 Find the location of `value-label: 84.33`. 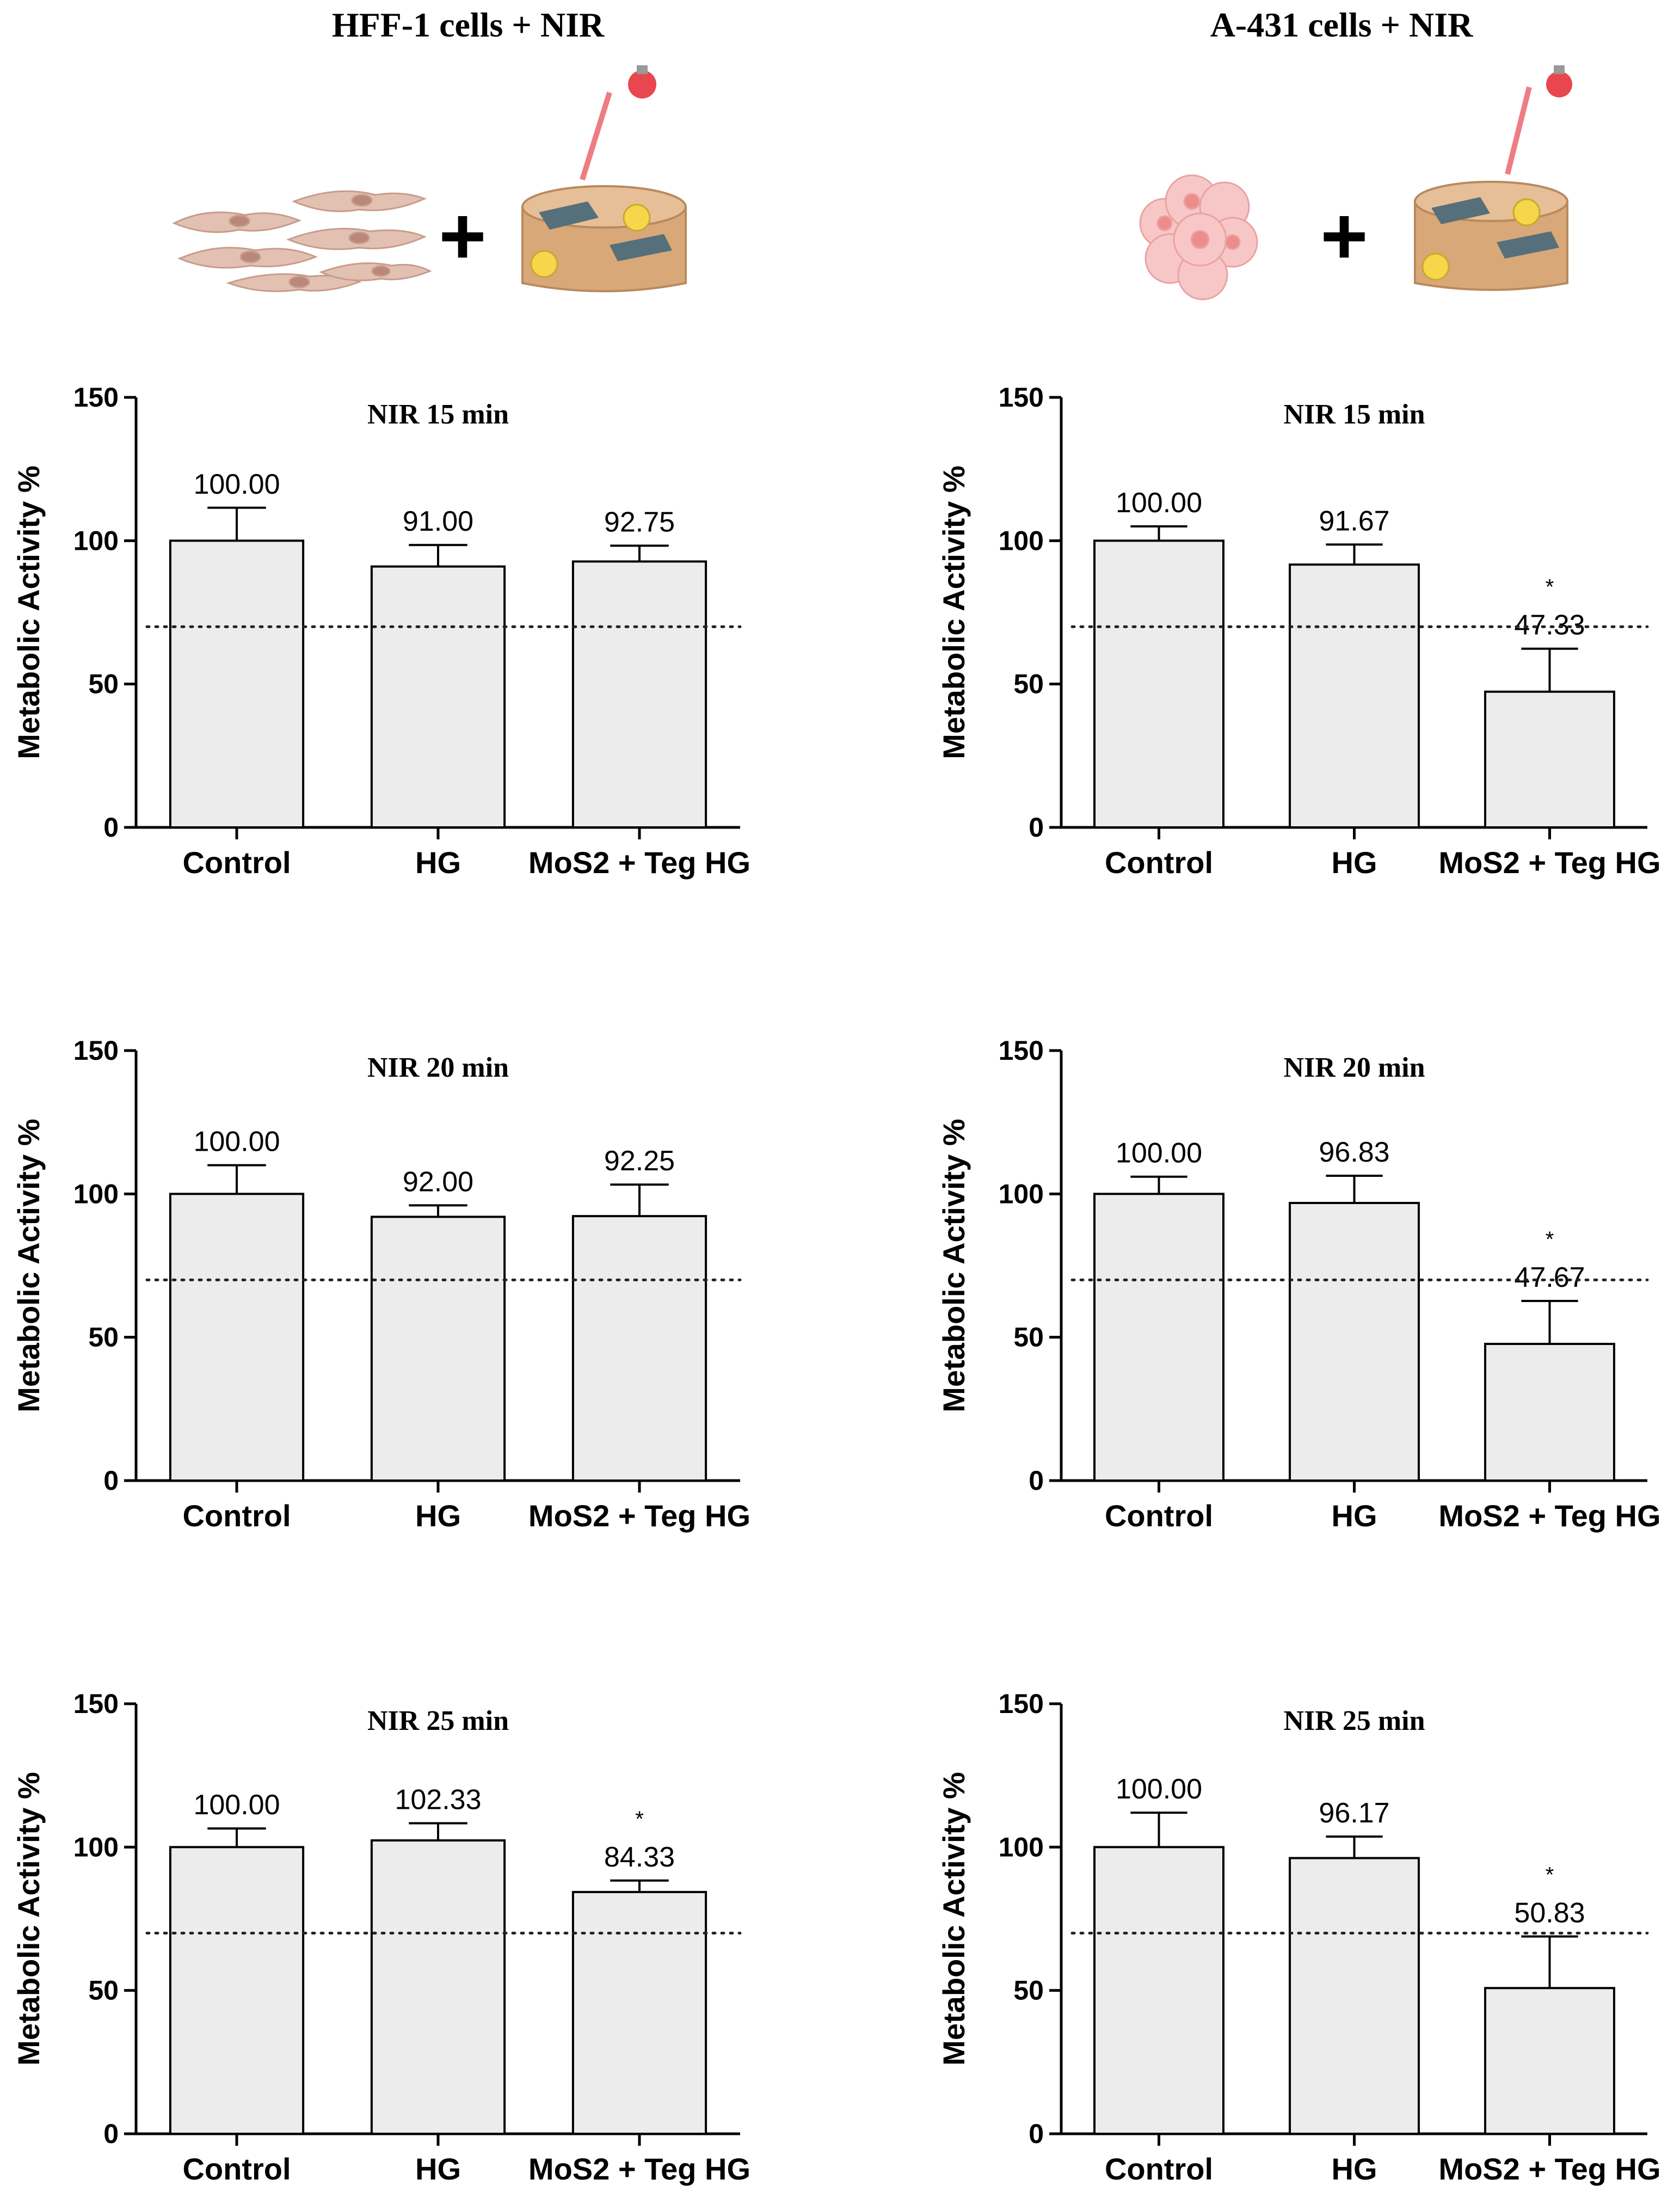

value-label: 84.33 is located at coordinates (639, 1857).